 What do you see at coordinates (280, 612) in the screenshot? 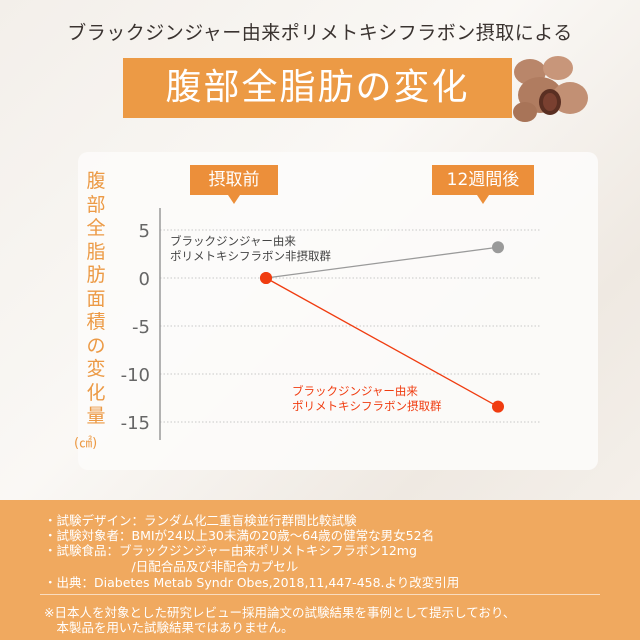
I see `disclaimer-line: ※日本人を対象とした研究レビュー採用論文の試験結果を事例として提示しており、` at bounding box center [280, 612].